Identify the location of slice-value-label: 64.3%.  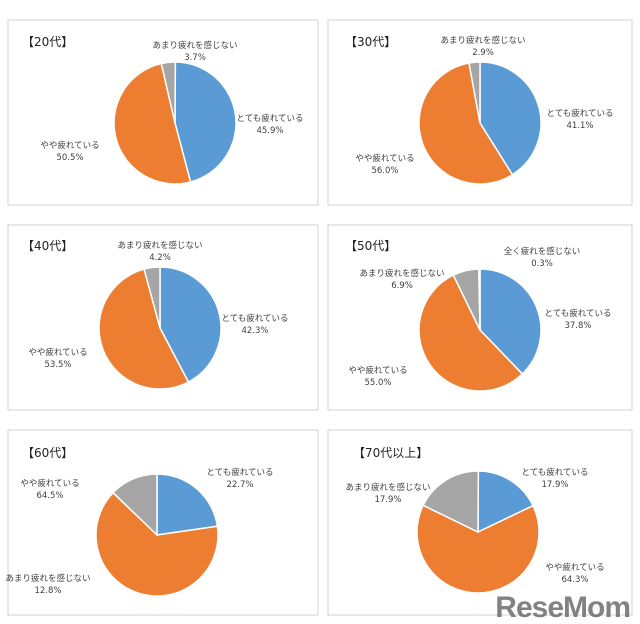
(574, 580).